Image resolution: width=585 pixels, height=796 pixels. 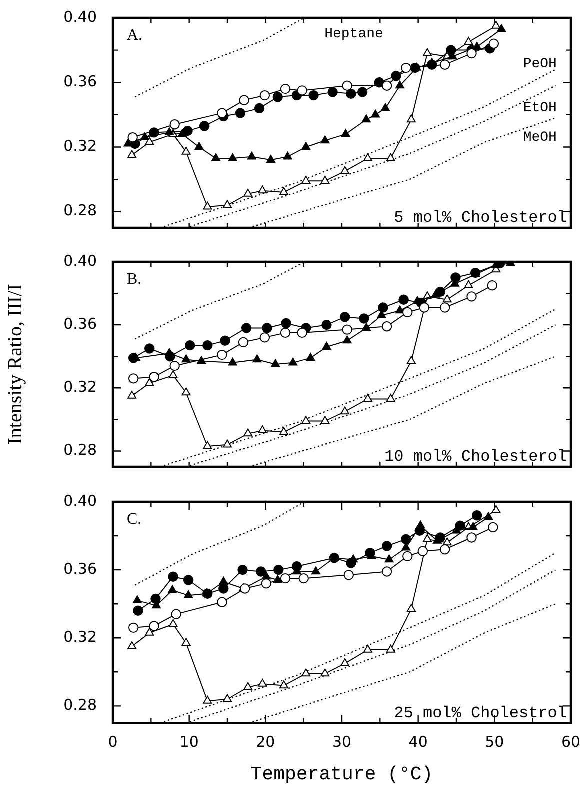 What do you see at coordinates (480, 713) in the screenshot?
I see `annotation: 25 mol% Cholestrol` at bounding box center [480, 713].